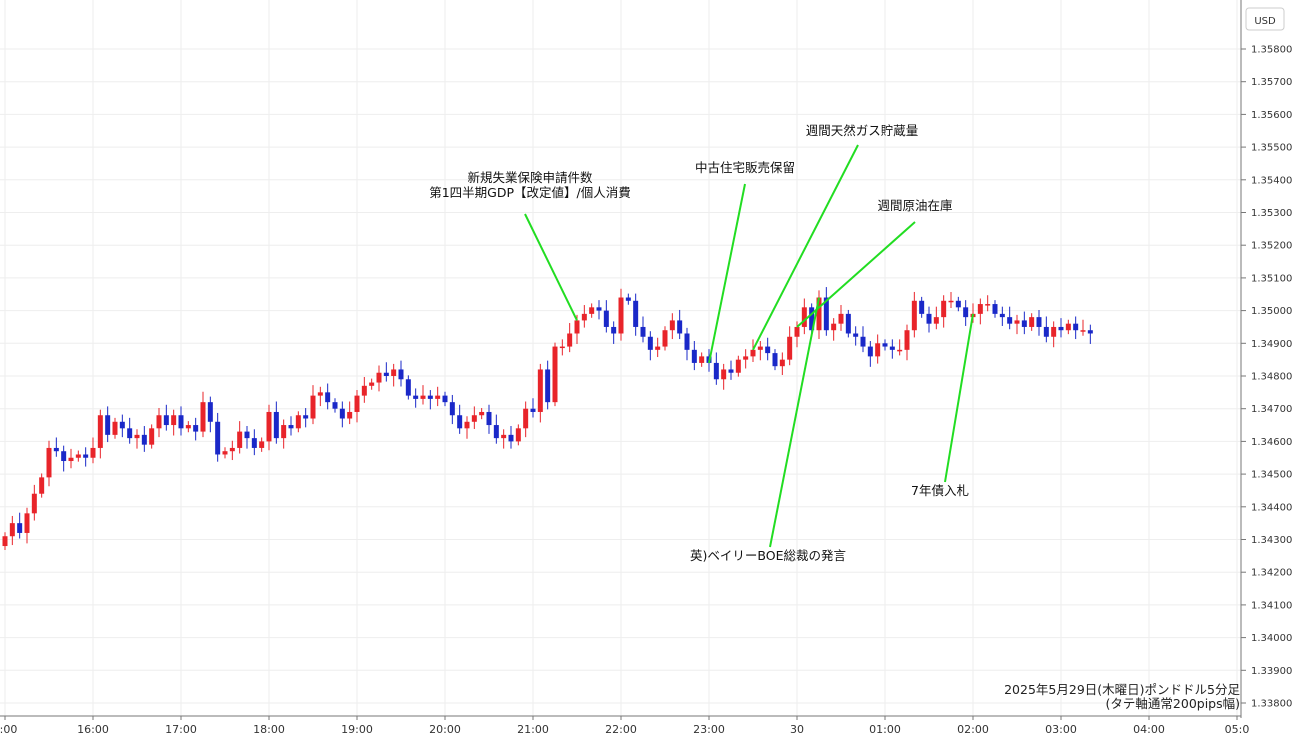 The image size is (1300, 745). I want to click on caption-title: 2025年5月29日(木曜日)ポンドドル5分足, so click(1122, 689).